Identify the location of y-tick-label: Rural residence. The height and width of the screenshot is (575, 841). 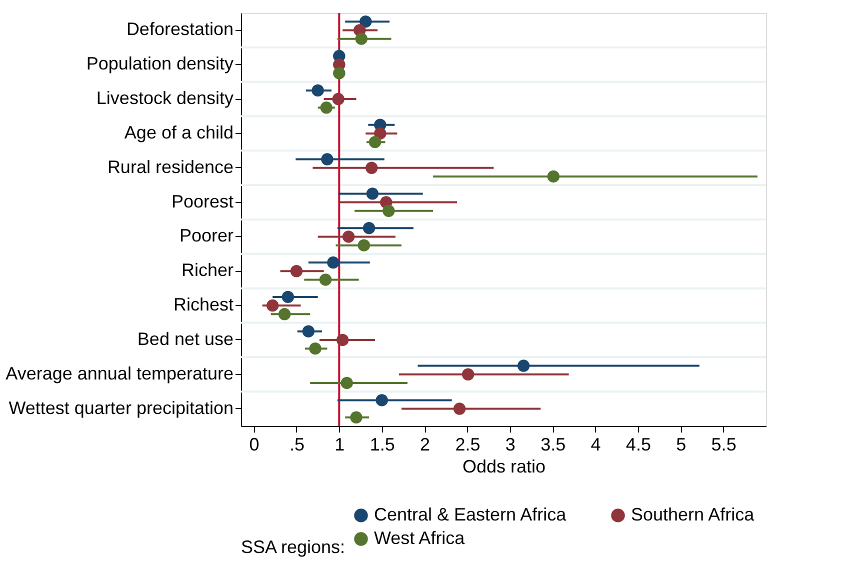
(170, 166).